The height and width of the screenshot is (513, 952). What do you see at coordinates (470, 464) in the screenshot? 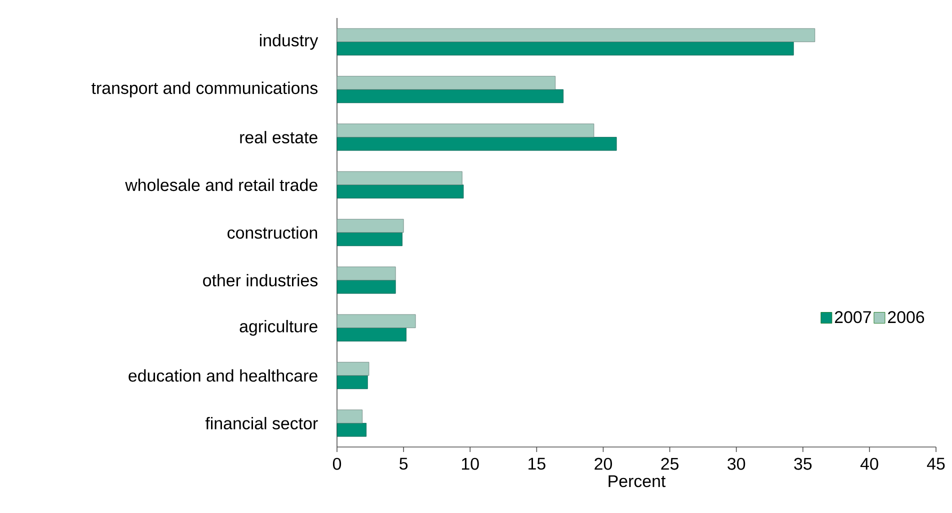
I see `x-tick-label: 10` at bounding box center [470, 464].